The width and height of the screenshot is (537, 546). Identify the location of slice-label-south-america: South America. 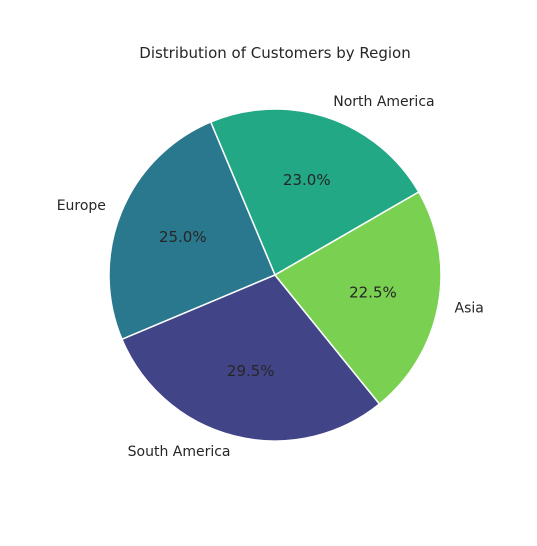
(179, 452).